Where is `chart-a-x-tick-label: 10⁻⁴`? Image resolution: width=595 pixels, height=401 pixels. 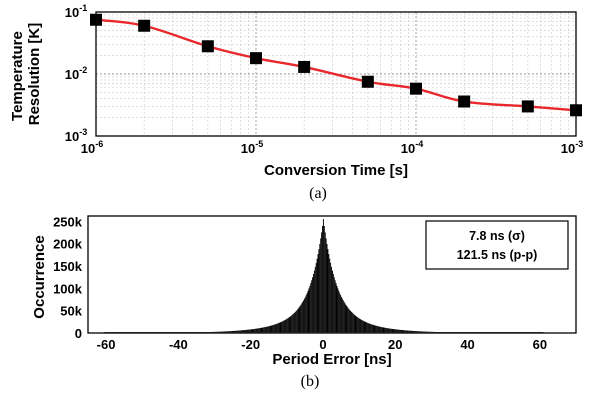 chart-a-x-tick-label: 10⁻⁴ is located at coordinates (412, 147).